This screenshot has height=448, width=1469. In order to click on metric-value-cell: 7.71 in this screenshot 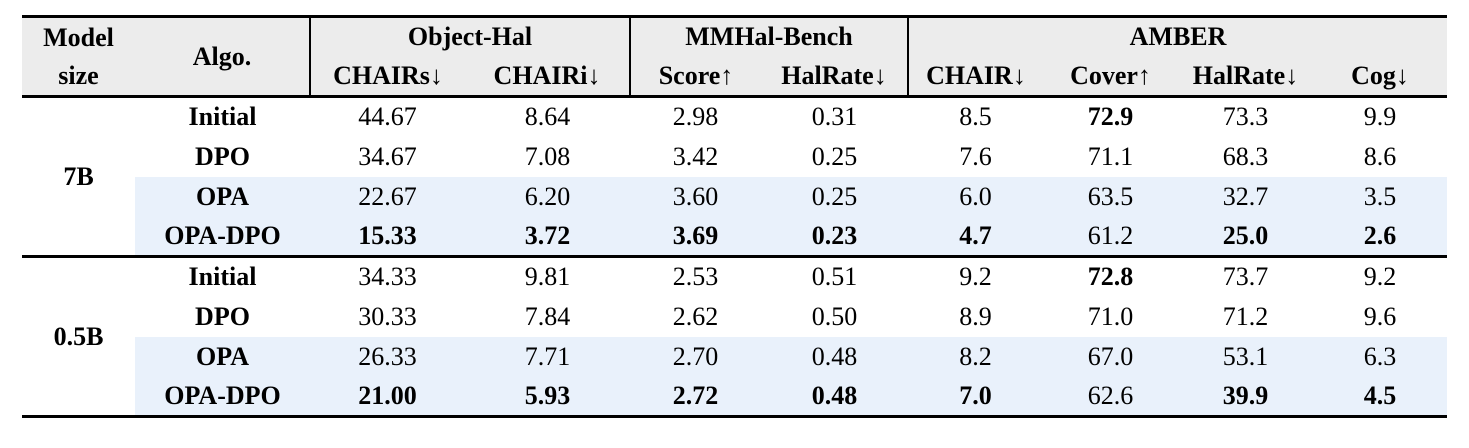, I will do `click(547, 356)`.